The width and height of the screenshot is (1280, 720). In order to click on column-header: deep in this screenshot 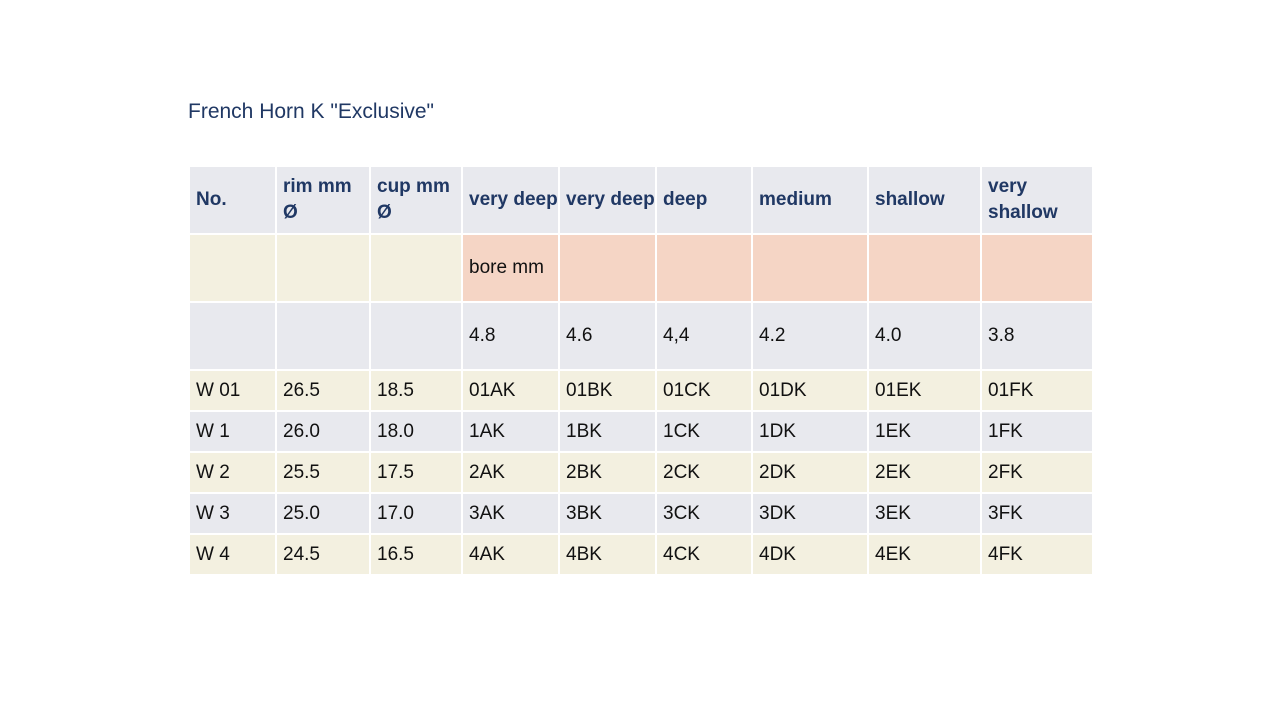, I will do `click(704, 200)`.